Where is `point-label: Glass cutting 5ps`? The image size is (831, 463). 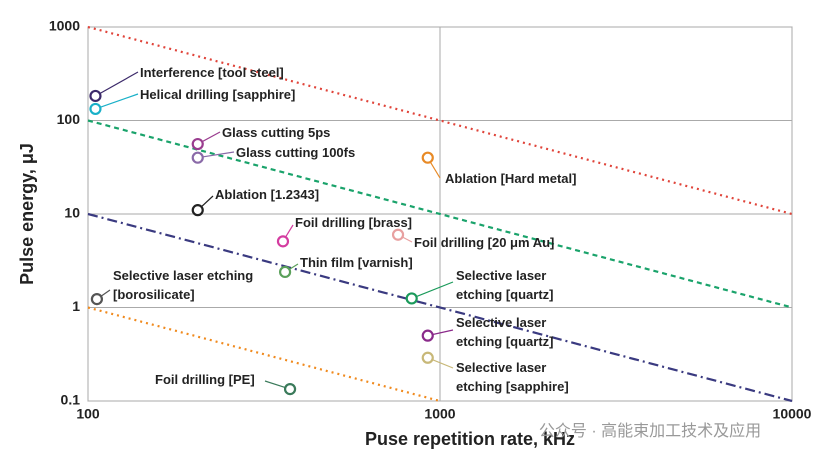
point-label: Glass cutting 5ps is located at coordinates (276, 132).